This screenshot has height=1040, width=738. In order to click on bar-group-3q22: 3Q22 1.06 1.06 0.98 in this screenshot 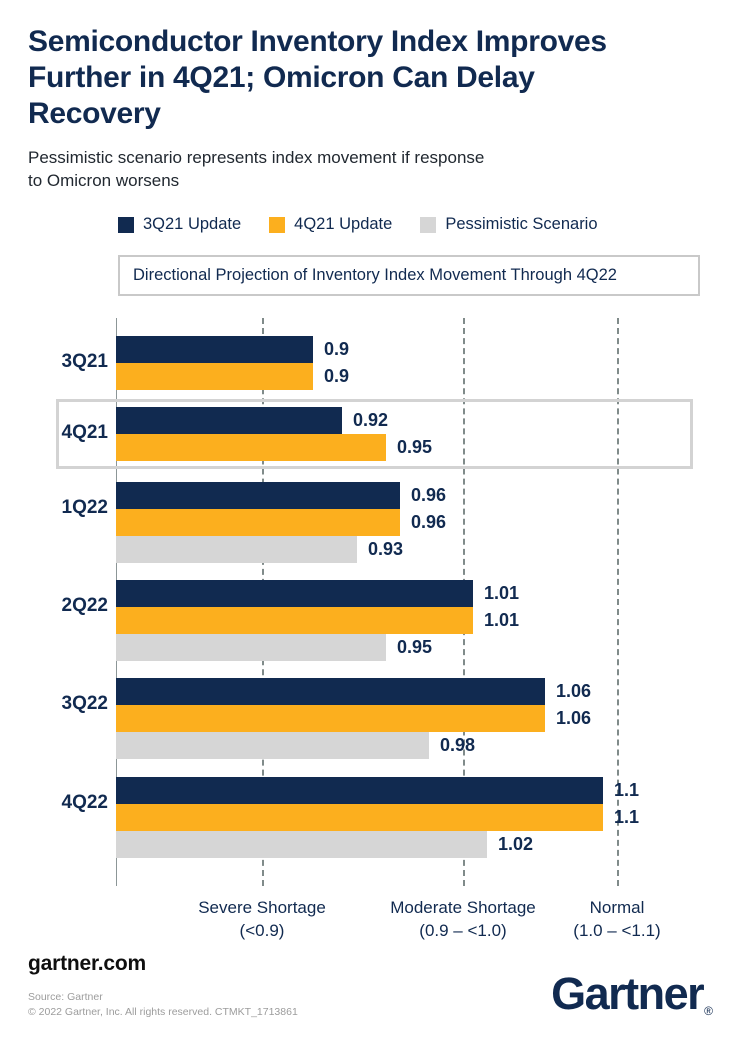, I will do `click(369, 718)`.